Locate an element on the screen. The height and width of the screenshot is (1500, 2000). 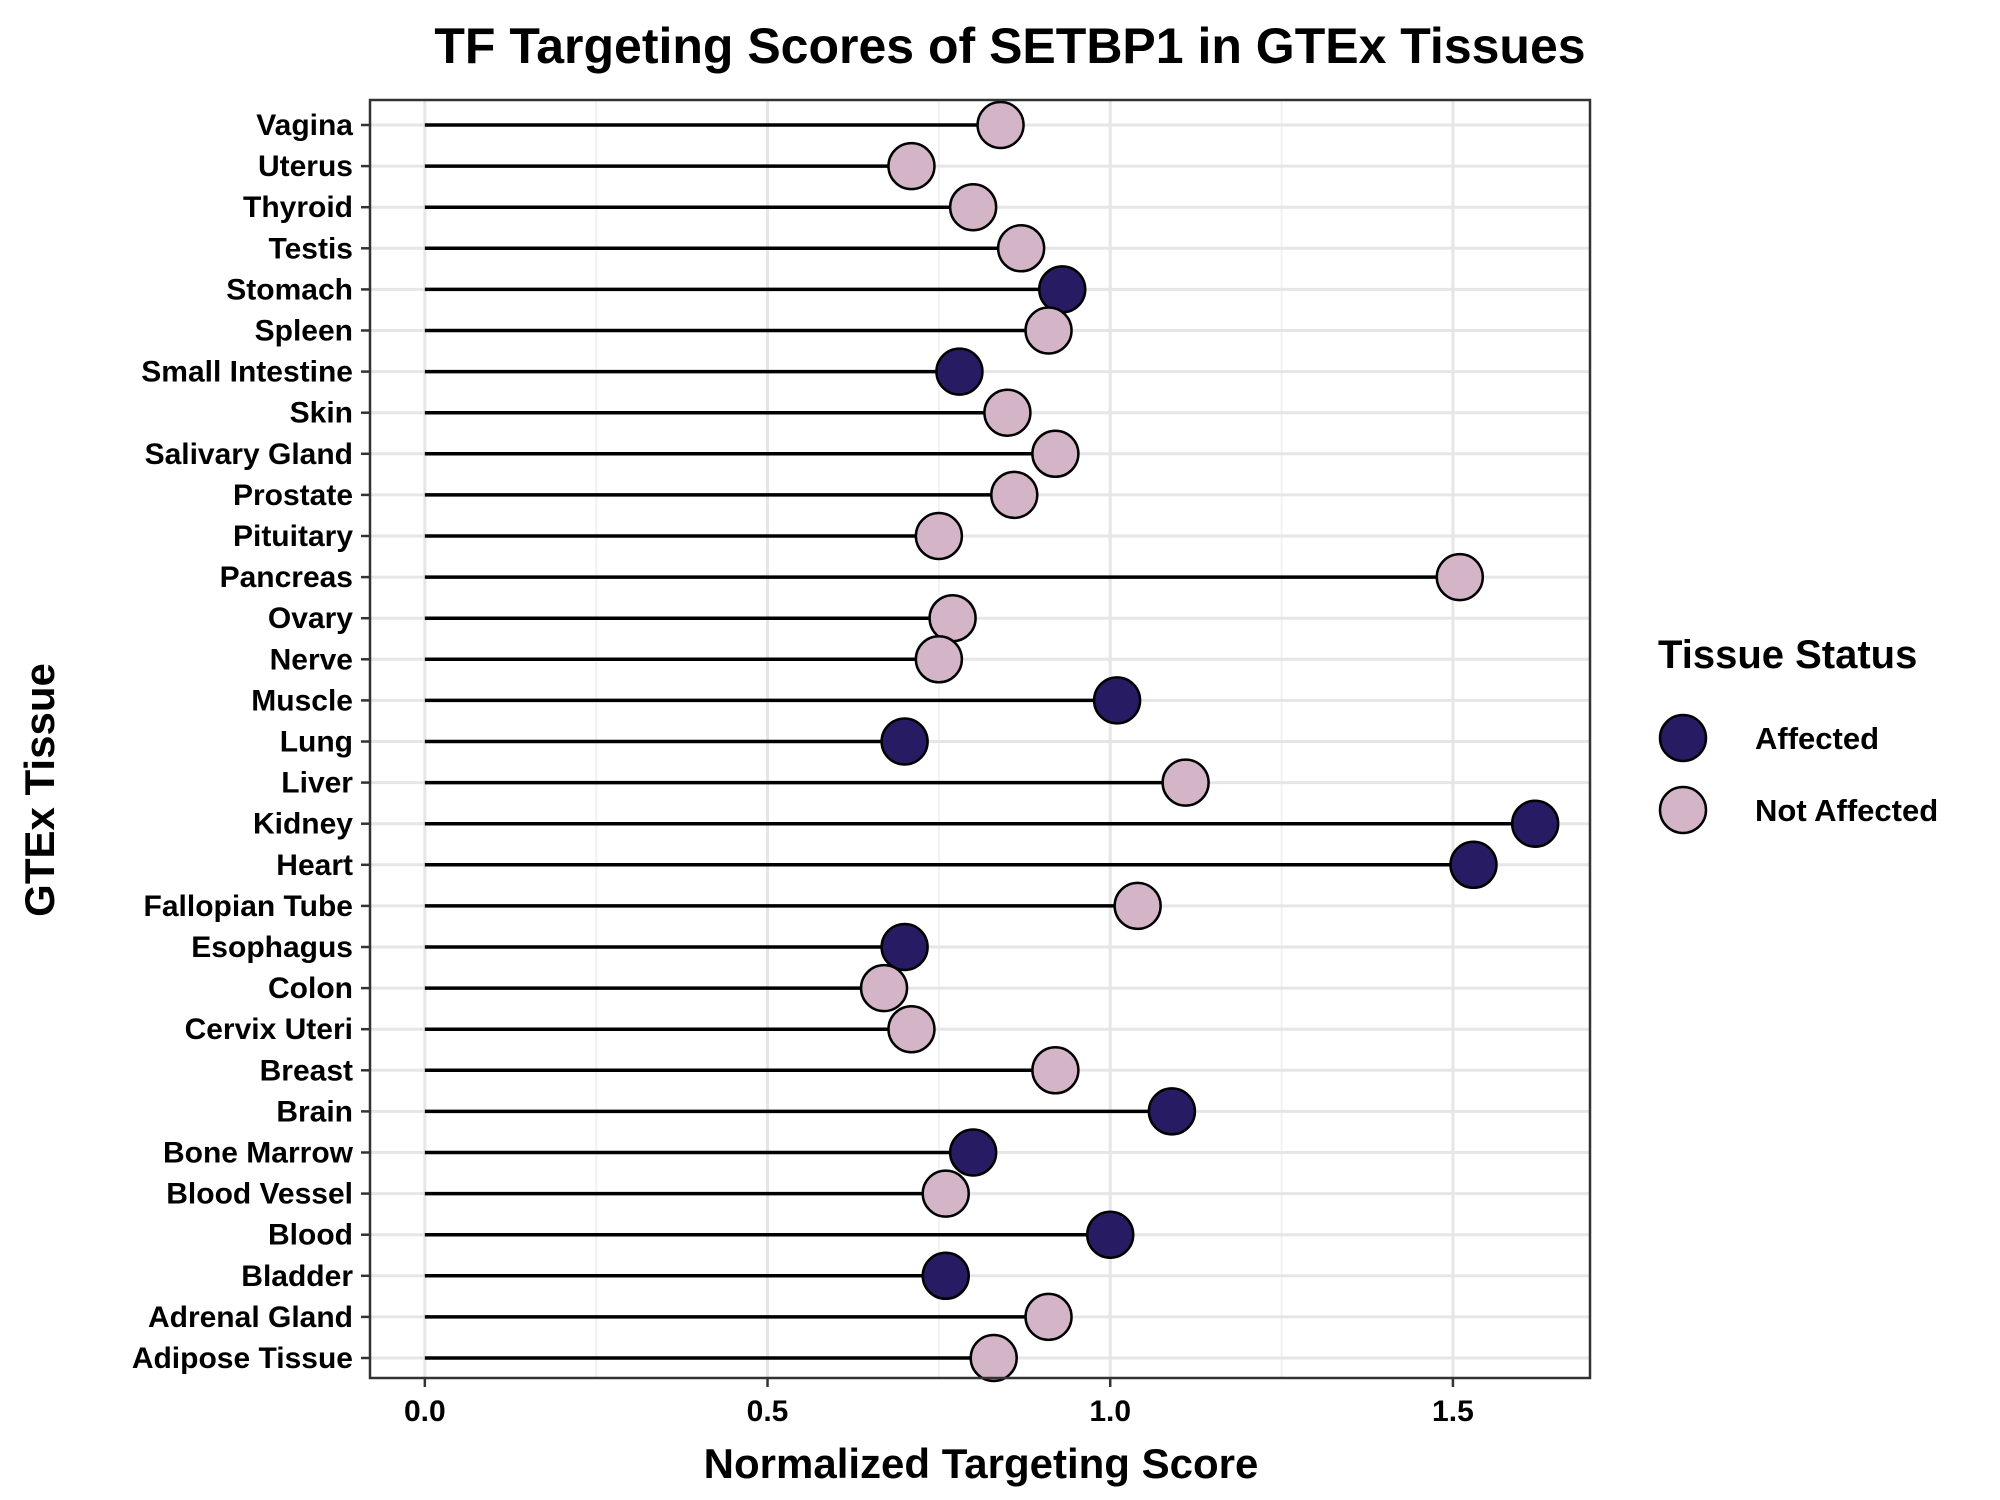
y-tick-label: Adipose Tissue is located at coordinates (242, 1358).